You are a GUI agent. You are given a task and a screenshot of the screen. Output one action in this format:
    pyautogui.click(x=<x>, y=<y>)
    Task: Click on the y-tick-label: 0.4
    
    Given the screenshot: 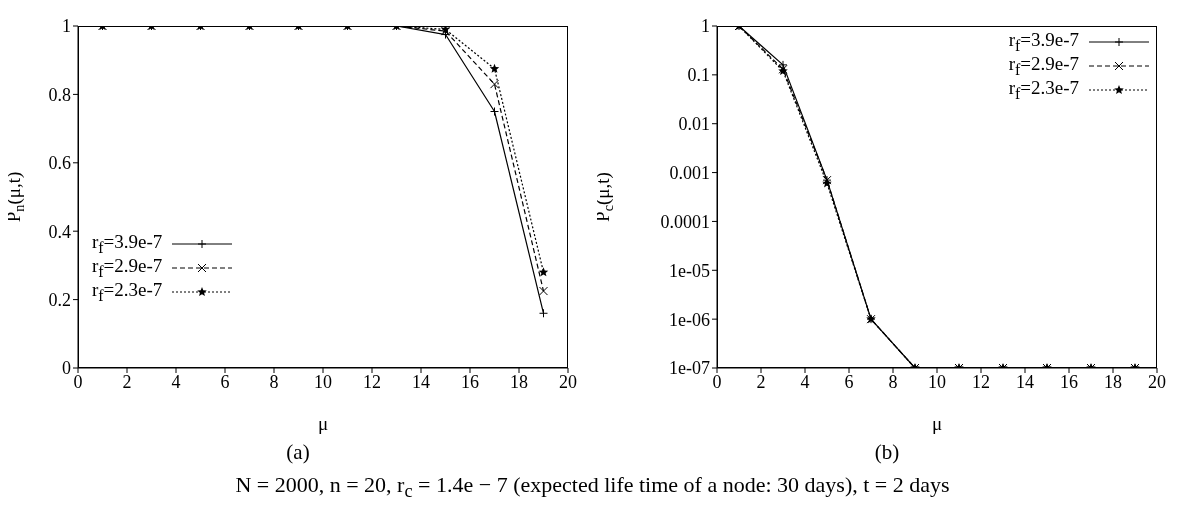 What is the action you would take?
    pyautogui.click(x=59, y=231)
    